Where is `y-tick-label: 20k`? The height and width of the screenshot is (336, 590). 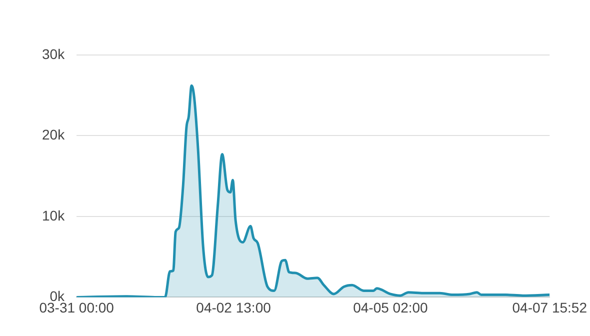
y-tick-label: 20k is located at coordinates (54, 134).